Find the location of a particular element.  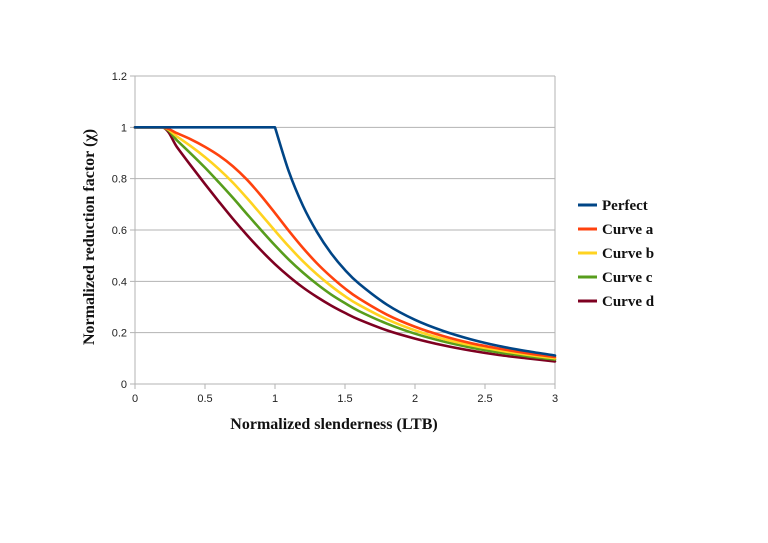

y-tick-label: 1 is located at coordinates (124, 128).